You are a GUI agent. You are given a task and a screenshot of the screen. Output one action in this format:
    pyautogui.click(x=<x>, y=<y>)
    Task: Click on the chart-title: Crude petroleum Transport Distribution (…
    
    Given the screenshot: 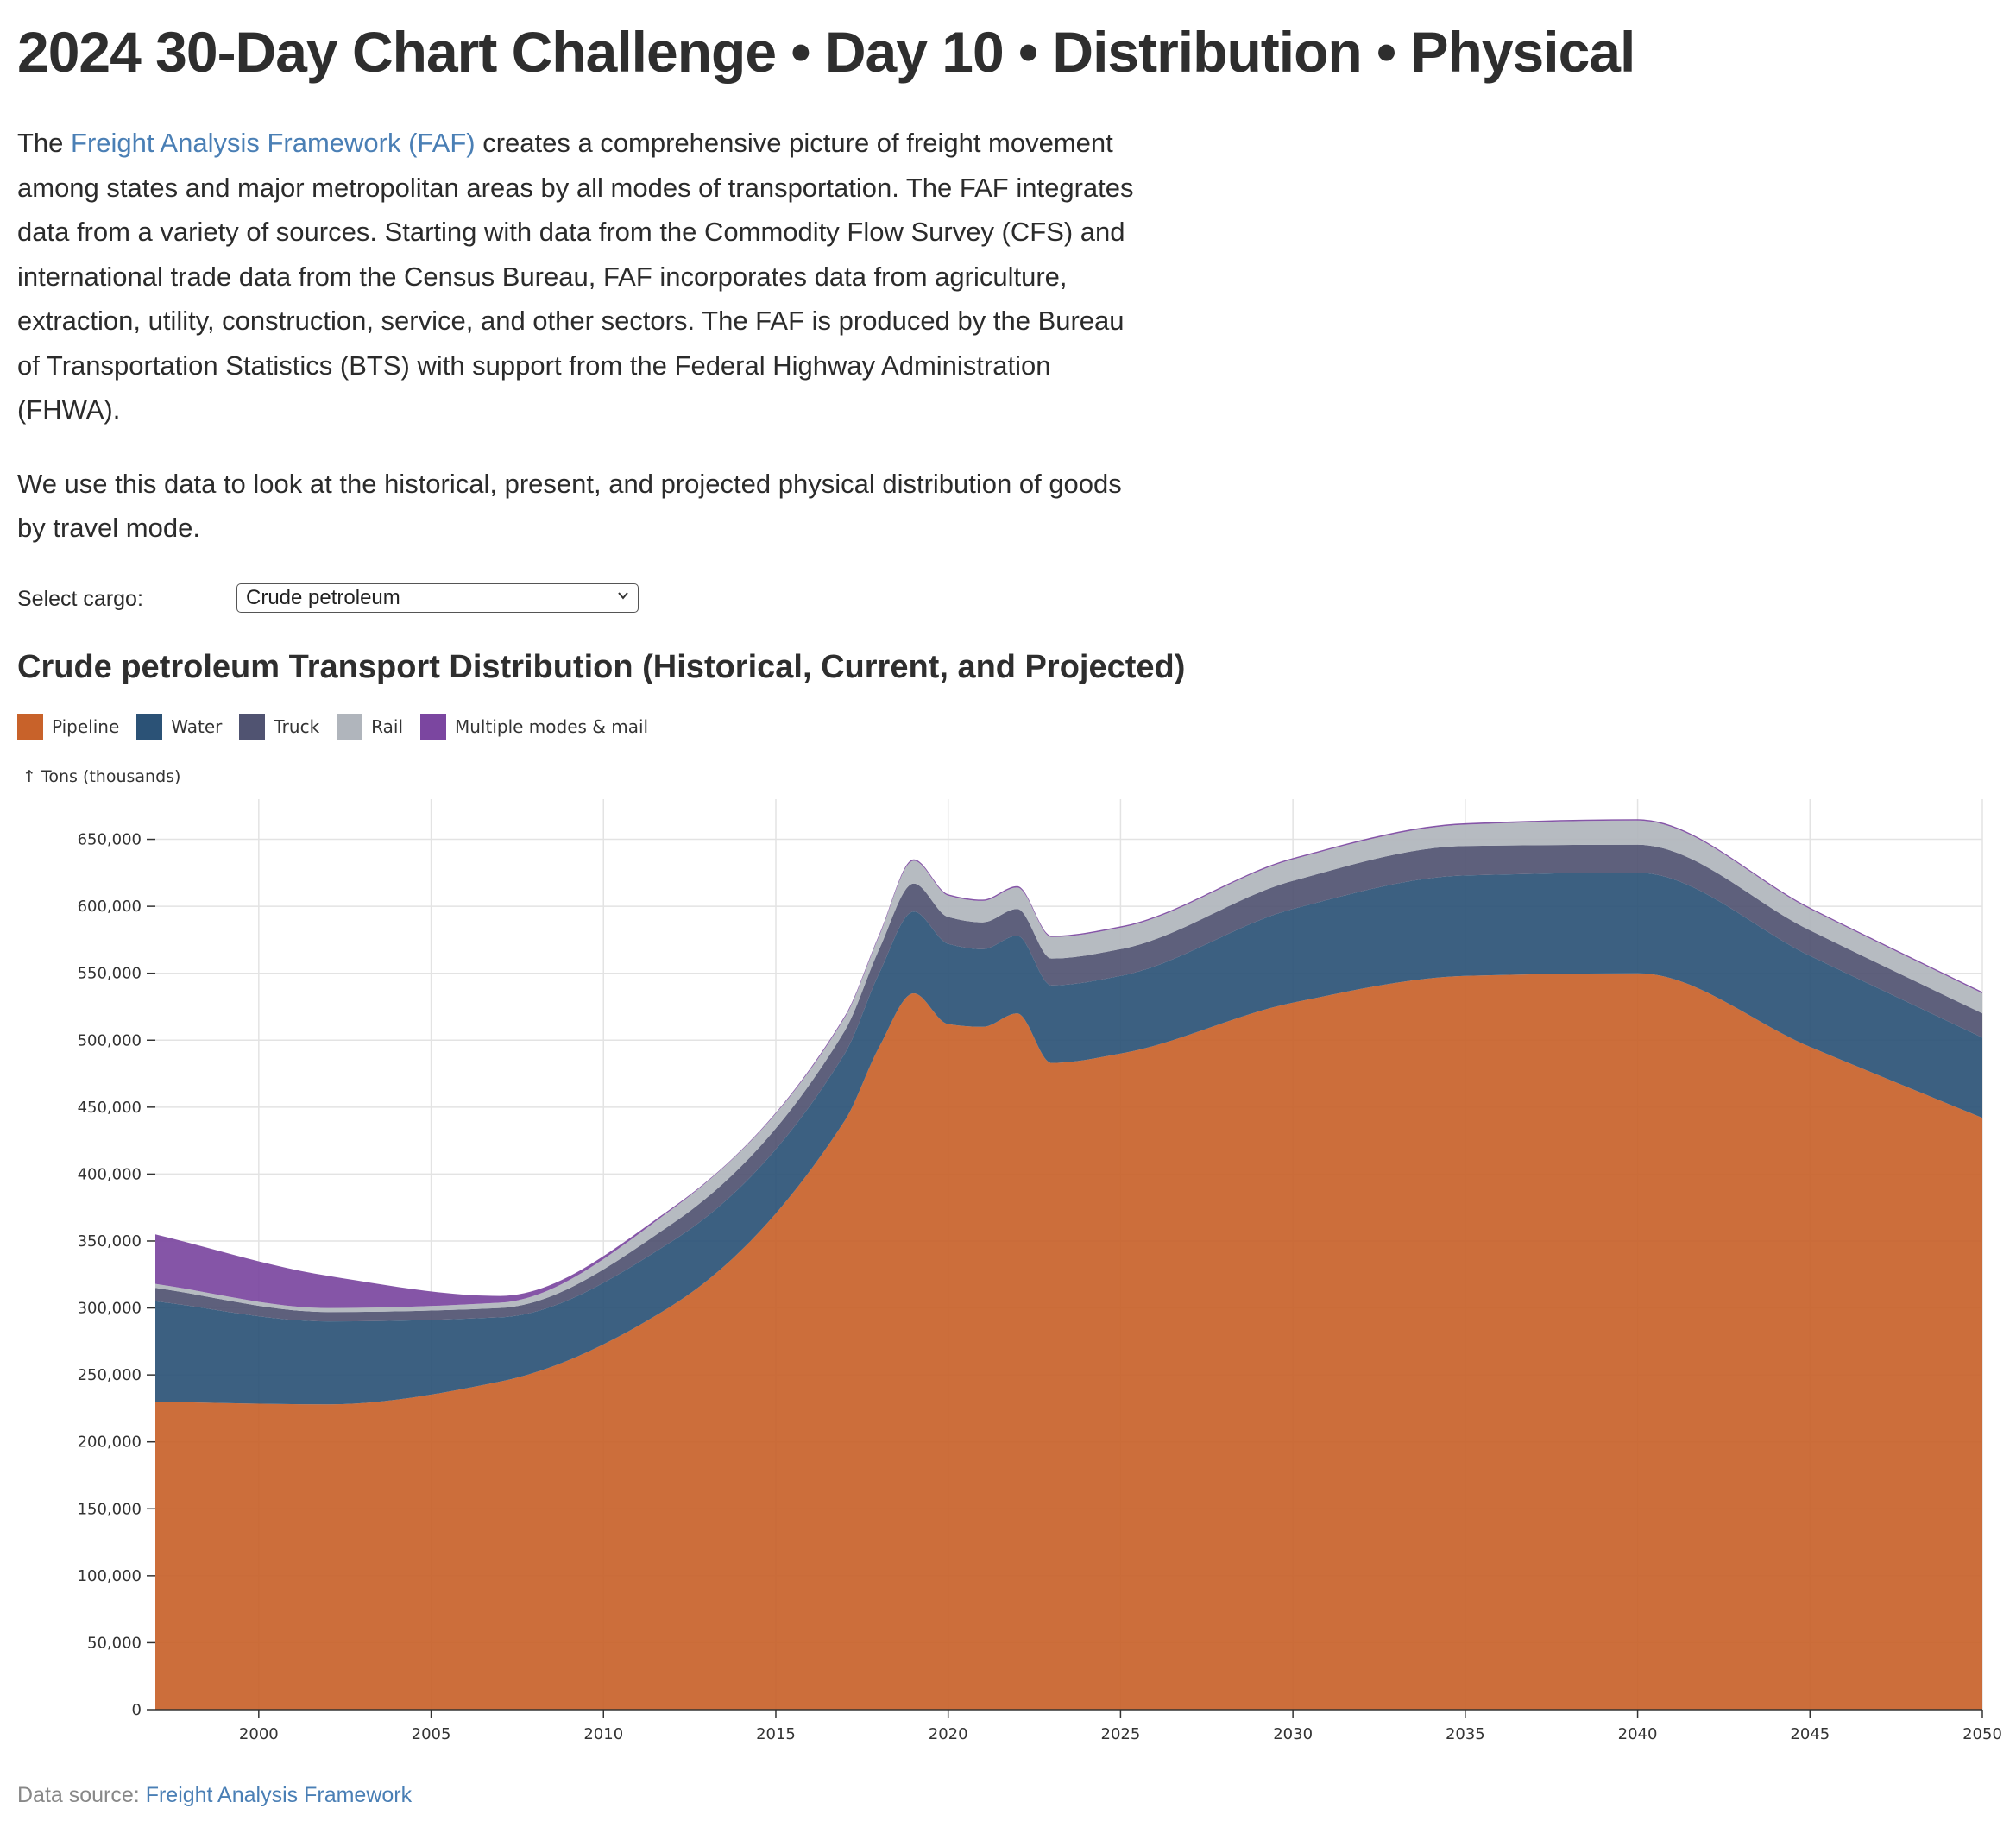 What is the action you would take?
    pyautogui.click(x=601, y=667)
    